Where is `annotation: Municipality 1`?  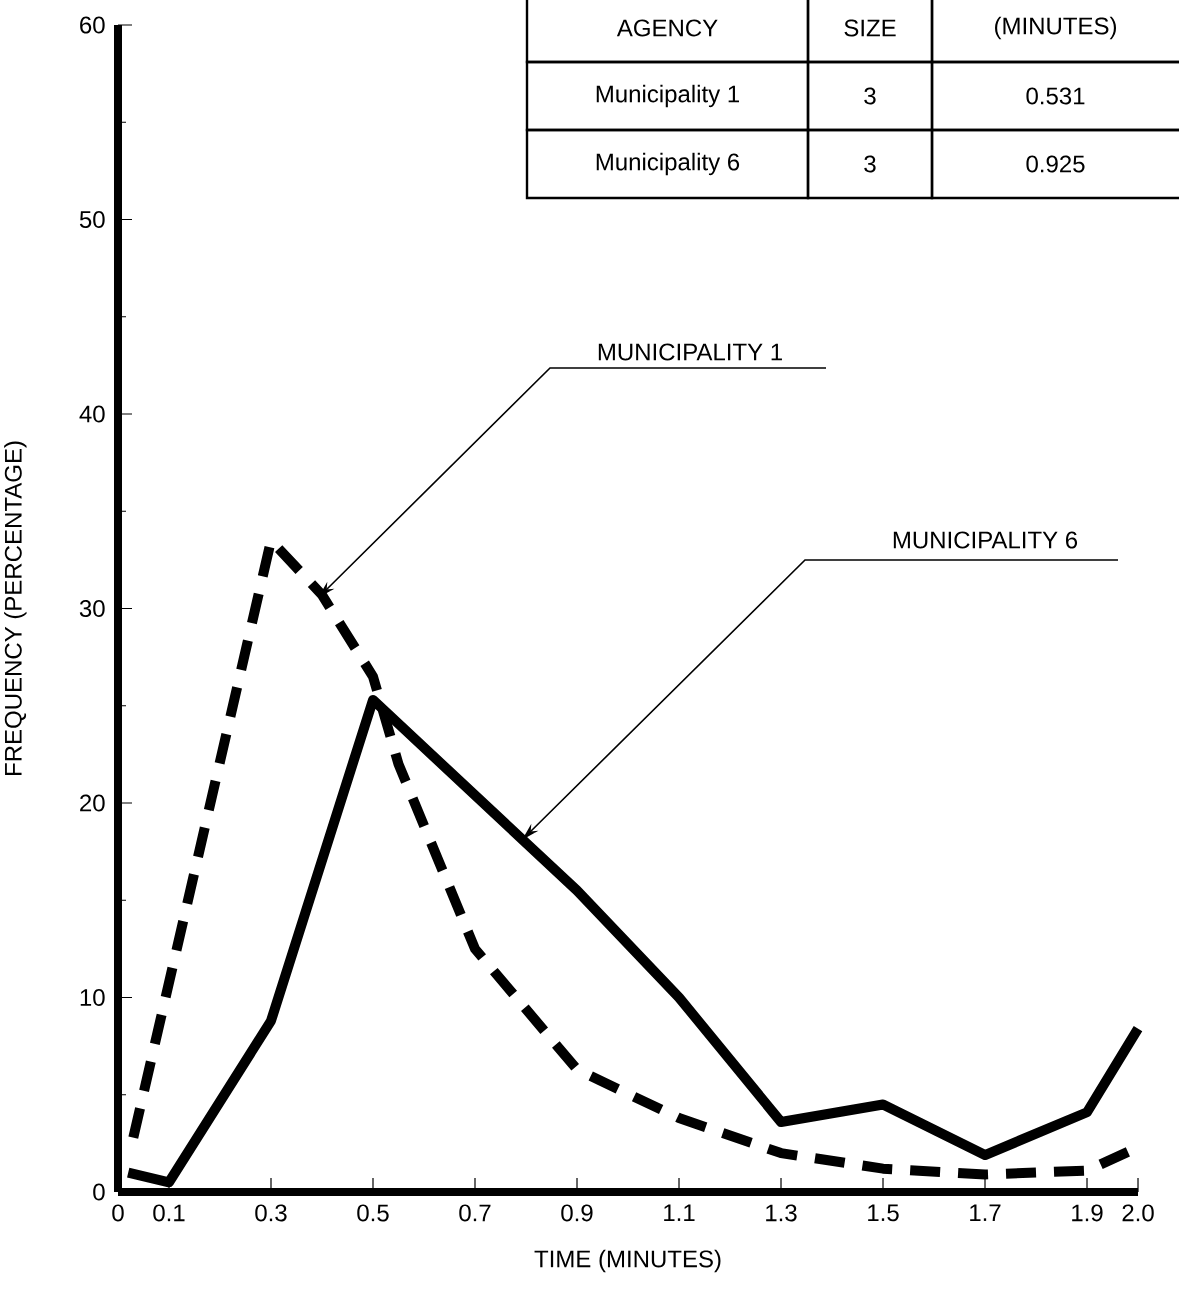
annotation: Municipality 1 is located at coordinates (667, 96).